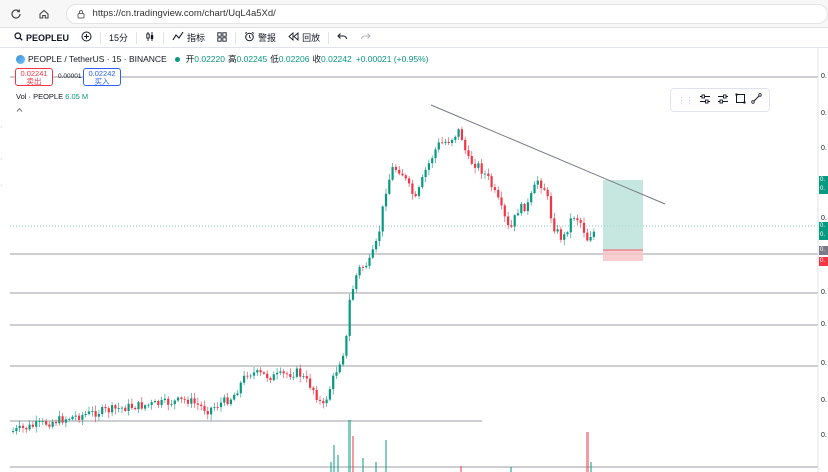 This screenshot has height=472, width=828. What do you see at coordinates (37, 38) in the screenshot?
I see `symbol-search-button: PEOPLEU` at bounding box center [37, 38].